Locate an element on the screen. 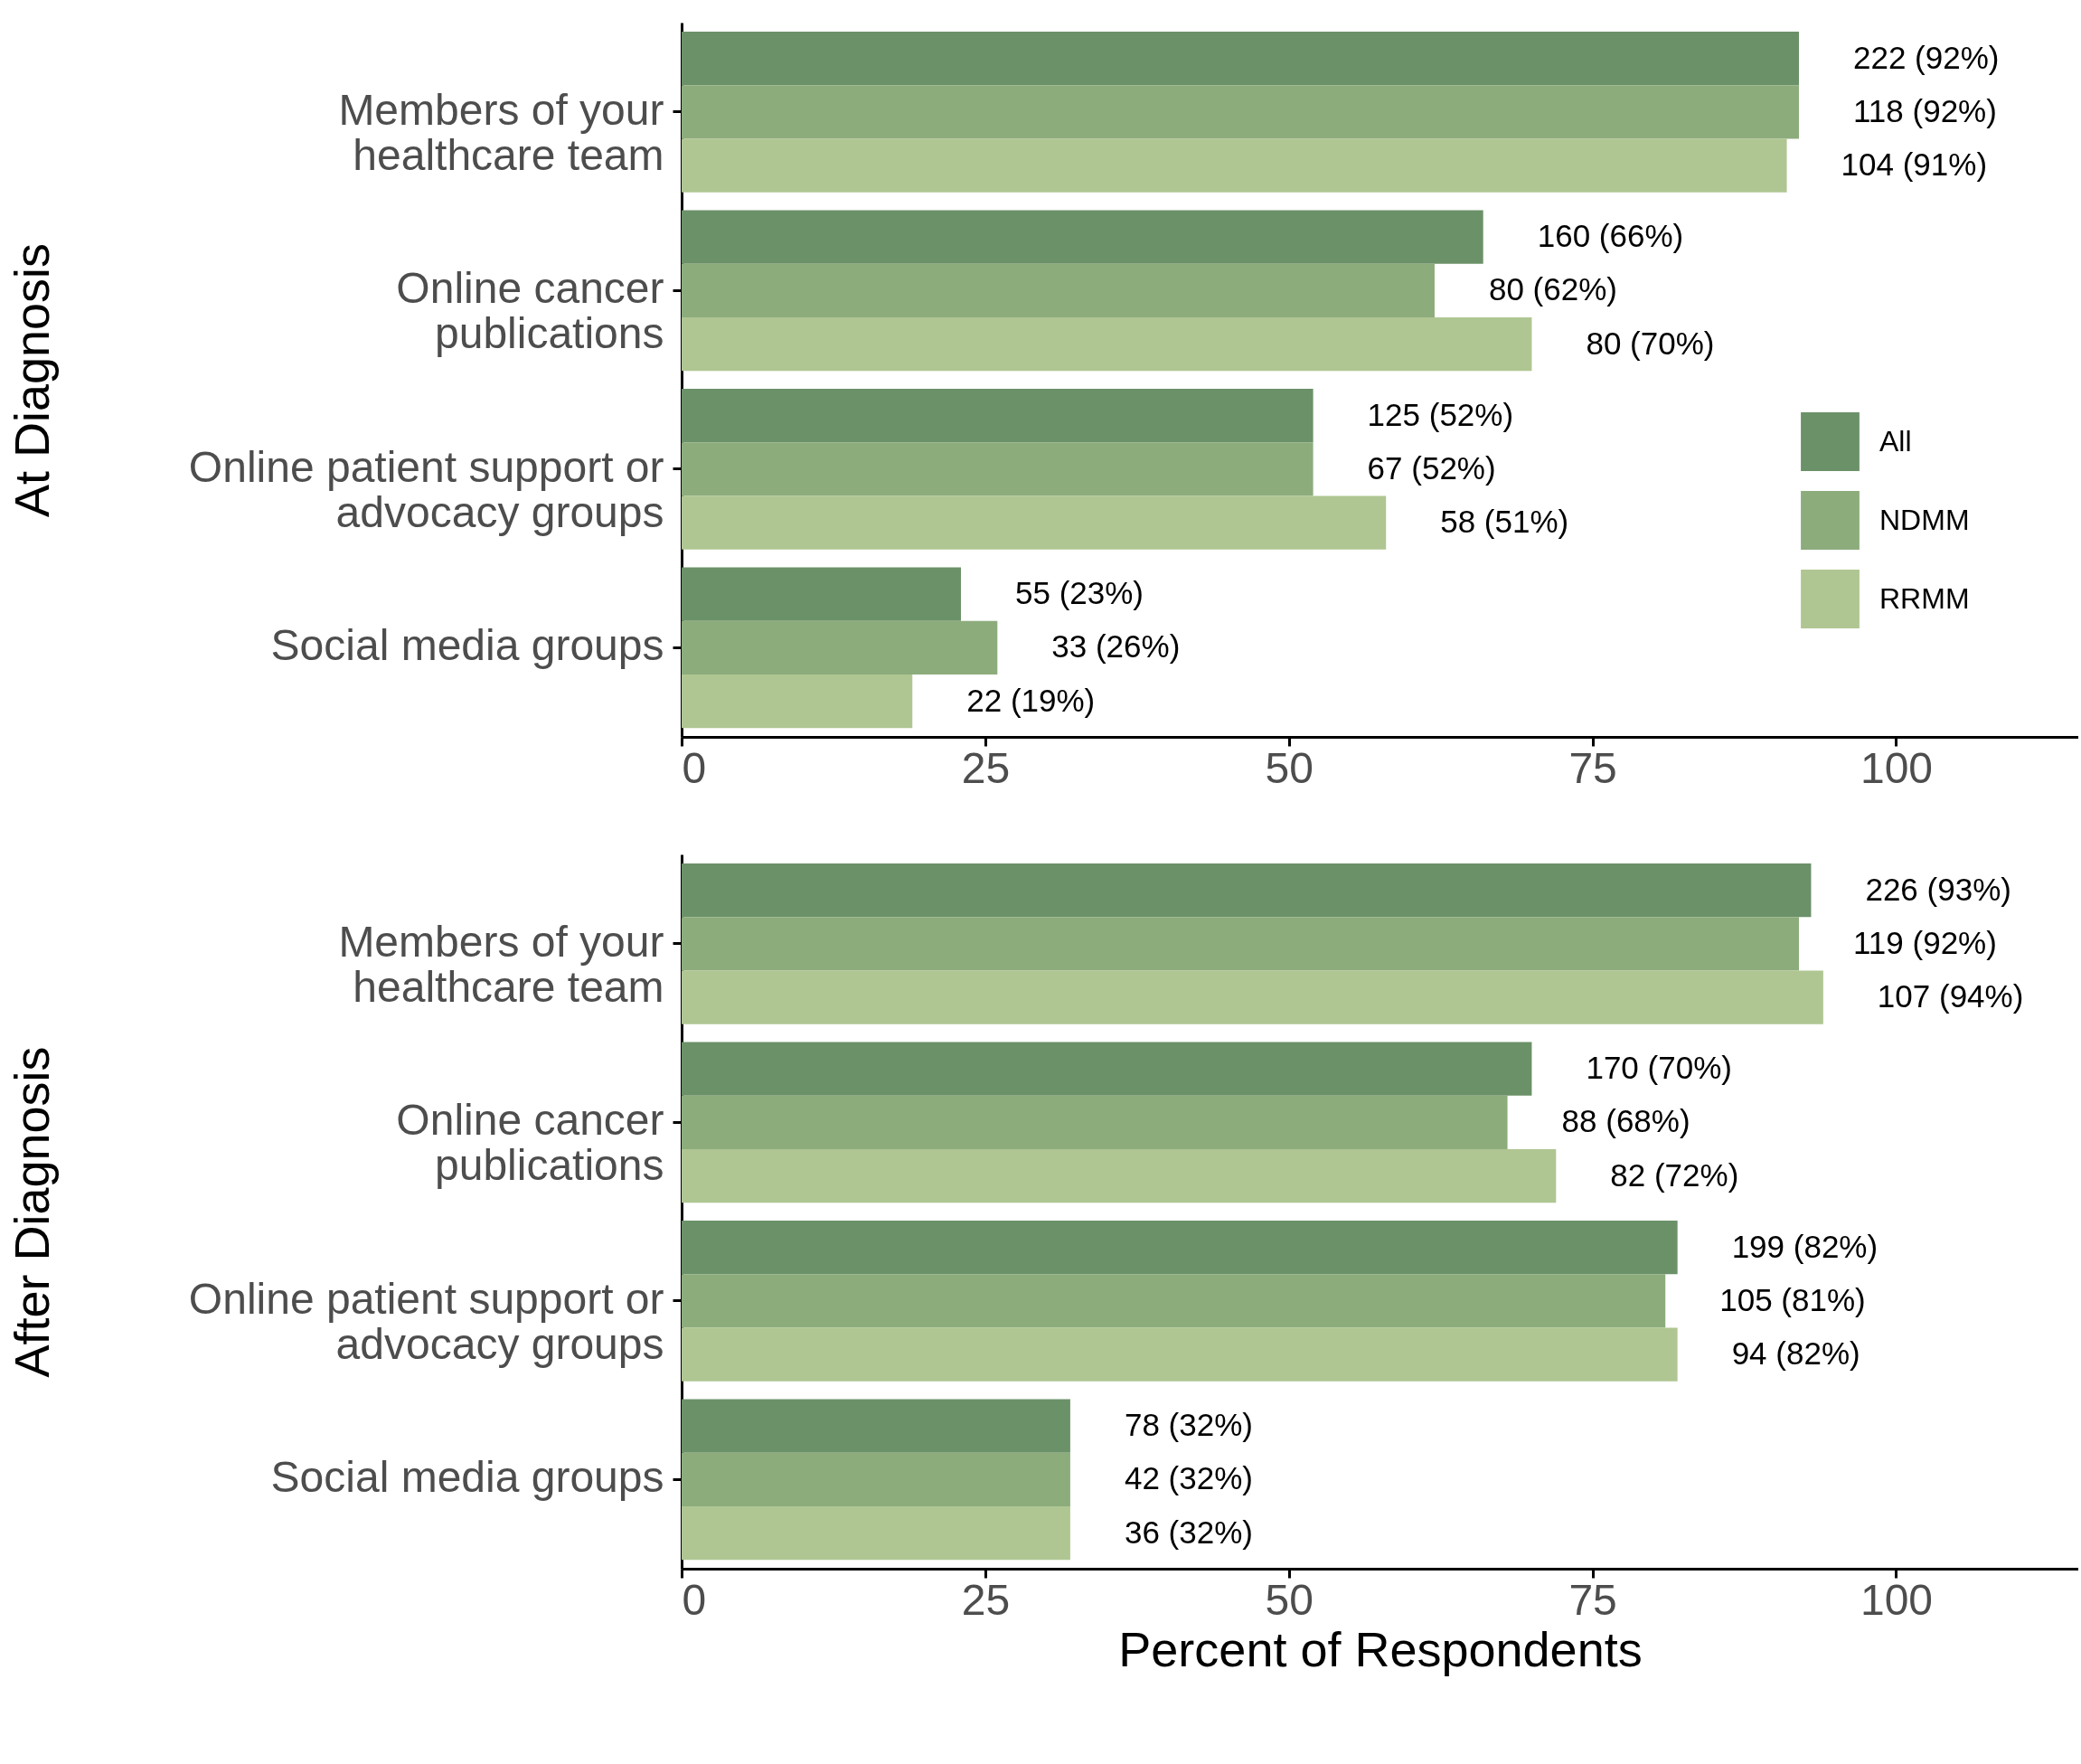 This screenshot has width=2081, height=1764. data-label: 88 (68%) is located at coordinates (1625, 1121).